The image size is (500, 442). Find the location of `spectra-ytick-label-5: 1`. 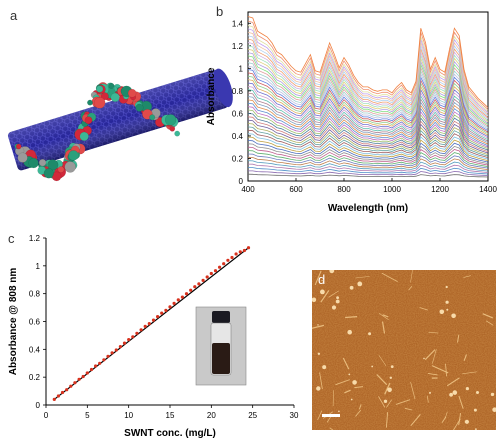

spectra-ytick-label-5: 1 is located at coordinates (241, 68).